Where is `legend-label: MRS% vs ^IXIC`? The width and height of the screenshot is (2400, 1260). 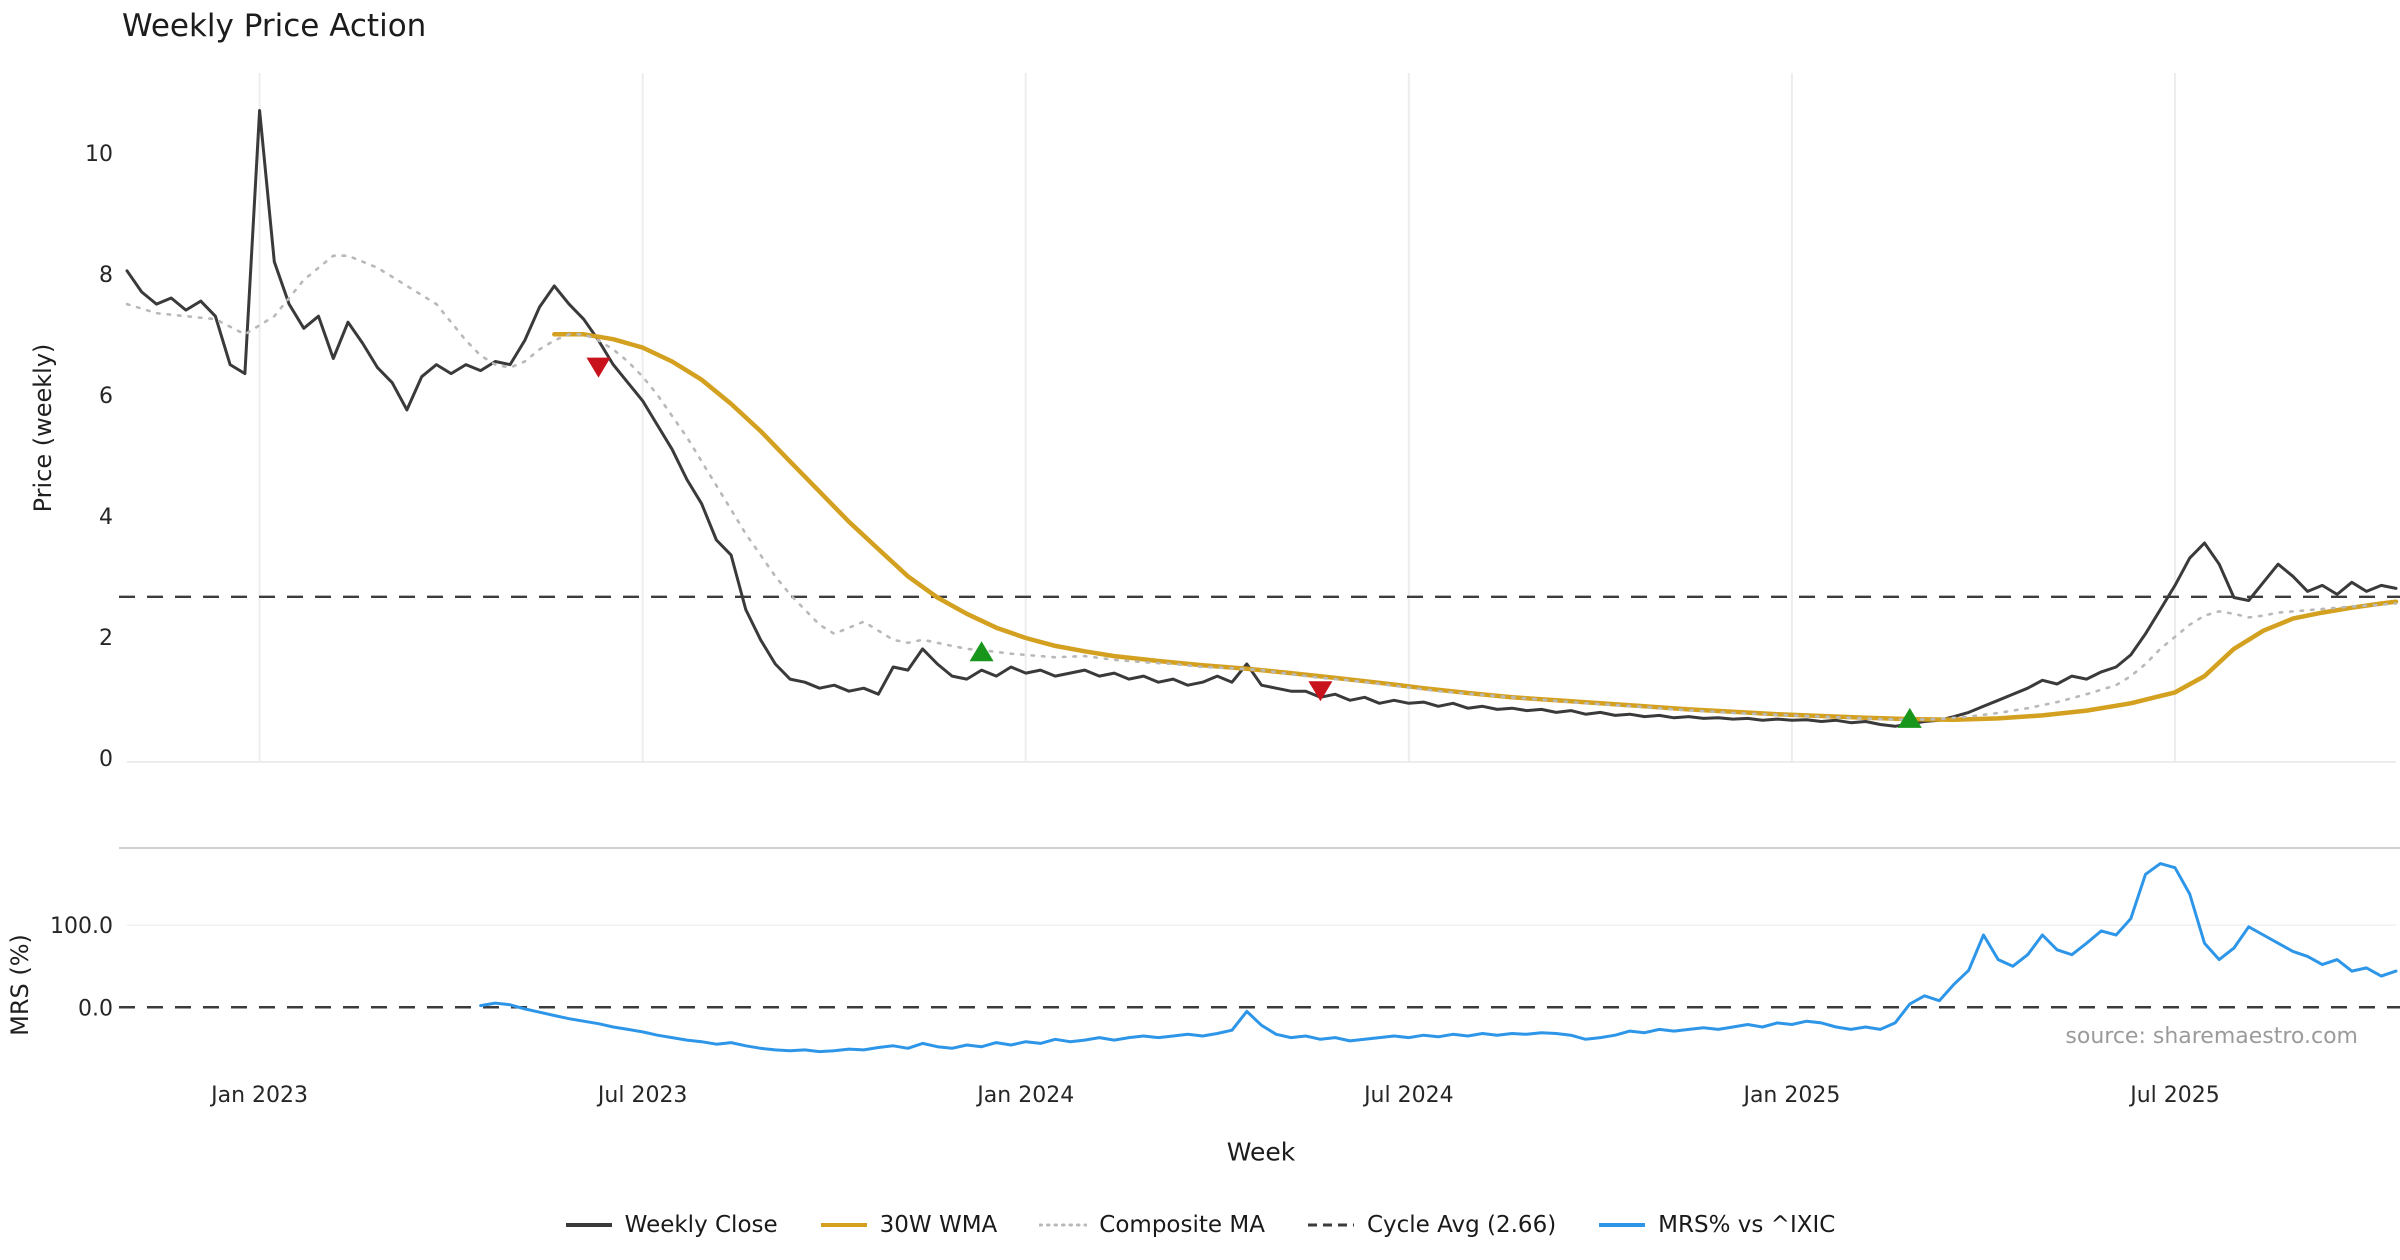 legend-label: MRS% vs ^IXIC is located at coordinates (1747, 1225).